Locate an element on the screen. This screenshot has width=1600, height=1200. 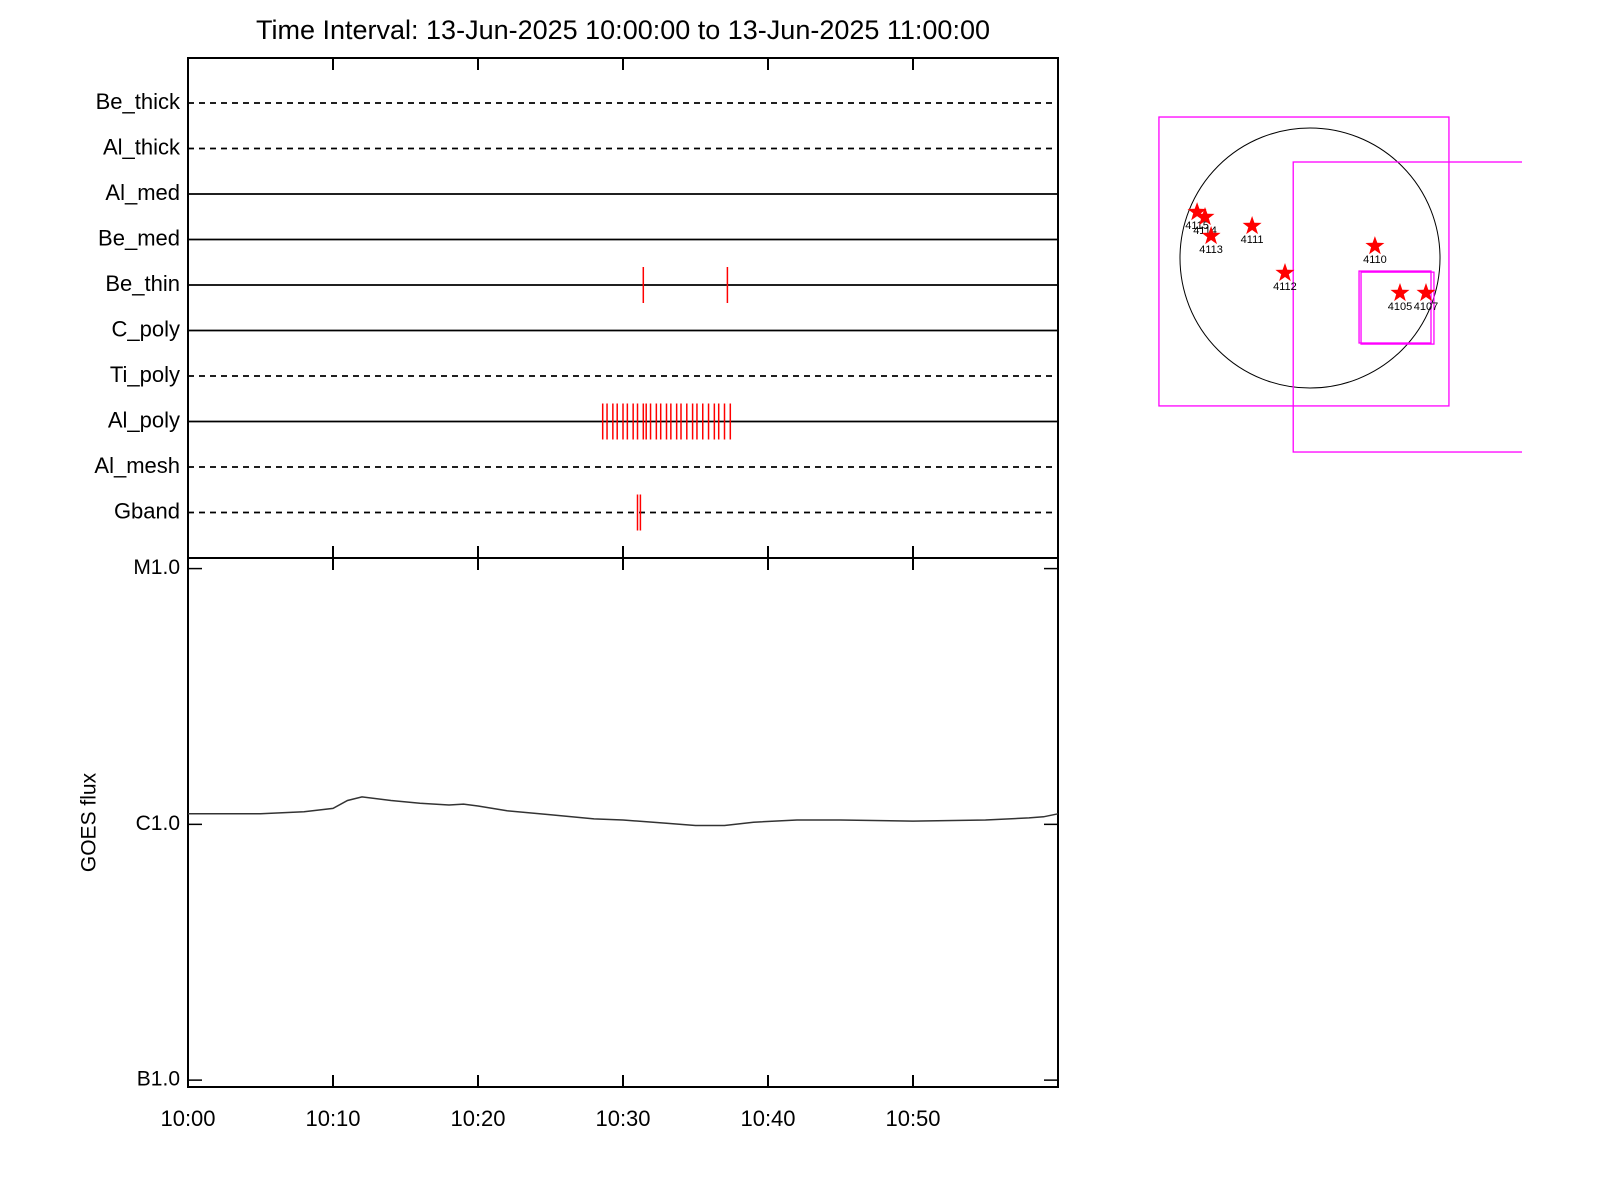
x-tick-label: 10:30 is located at coordinates (622, 1118).